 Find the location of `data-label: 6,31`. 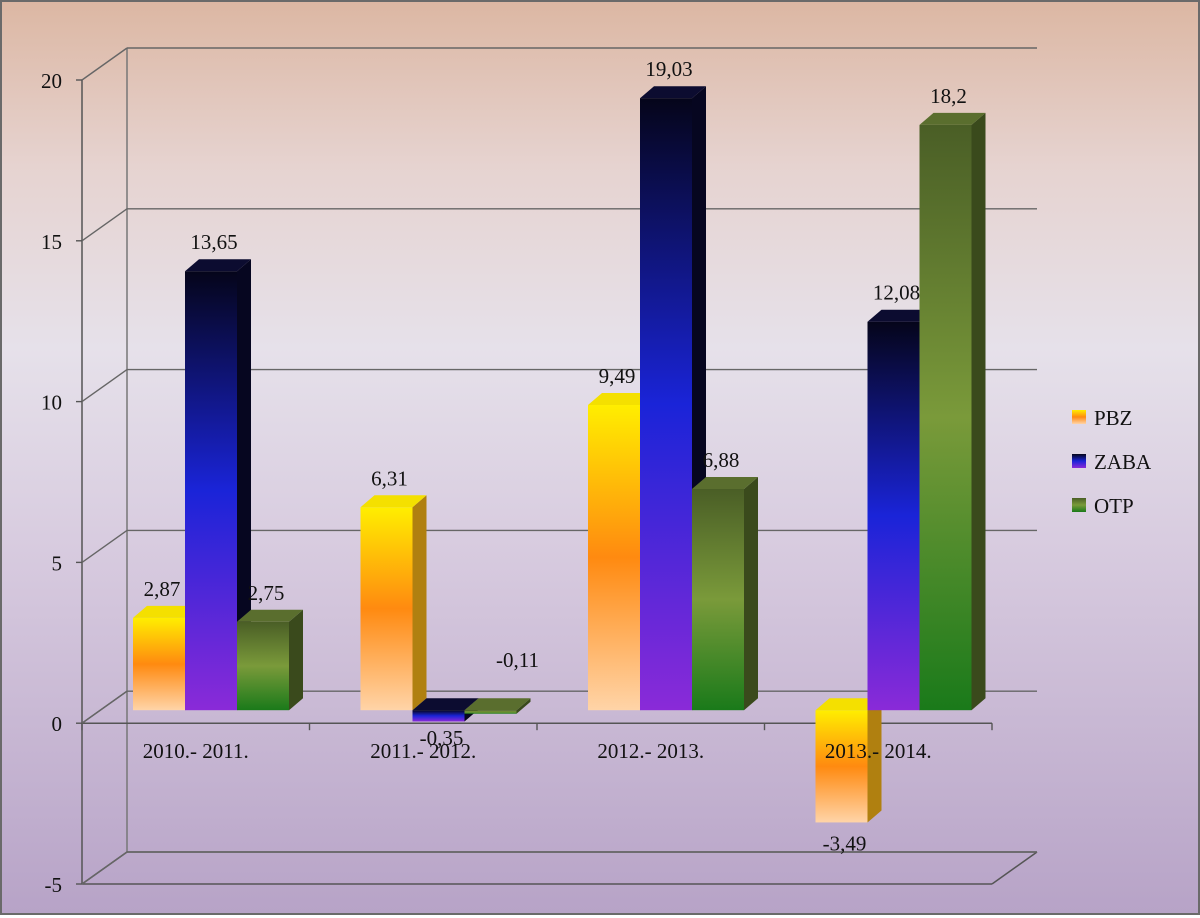

data-label: 6,31 is located at coordinates (389, 478).